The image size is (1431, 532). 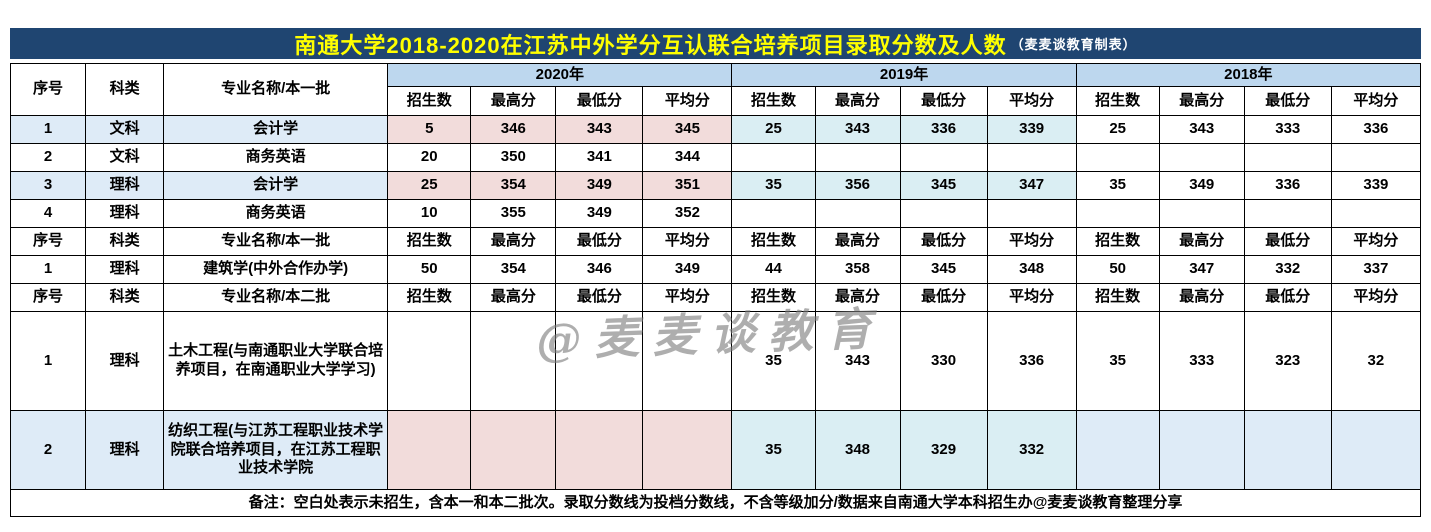 What do you see at coordinates (650, 45) in the screenshot?
I see `page-title: 南通大学2018-2020在江苏中外学分互认联合培养项目录取分数及人数` at bounding box center [650, 45].